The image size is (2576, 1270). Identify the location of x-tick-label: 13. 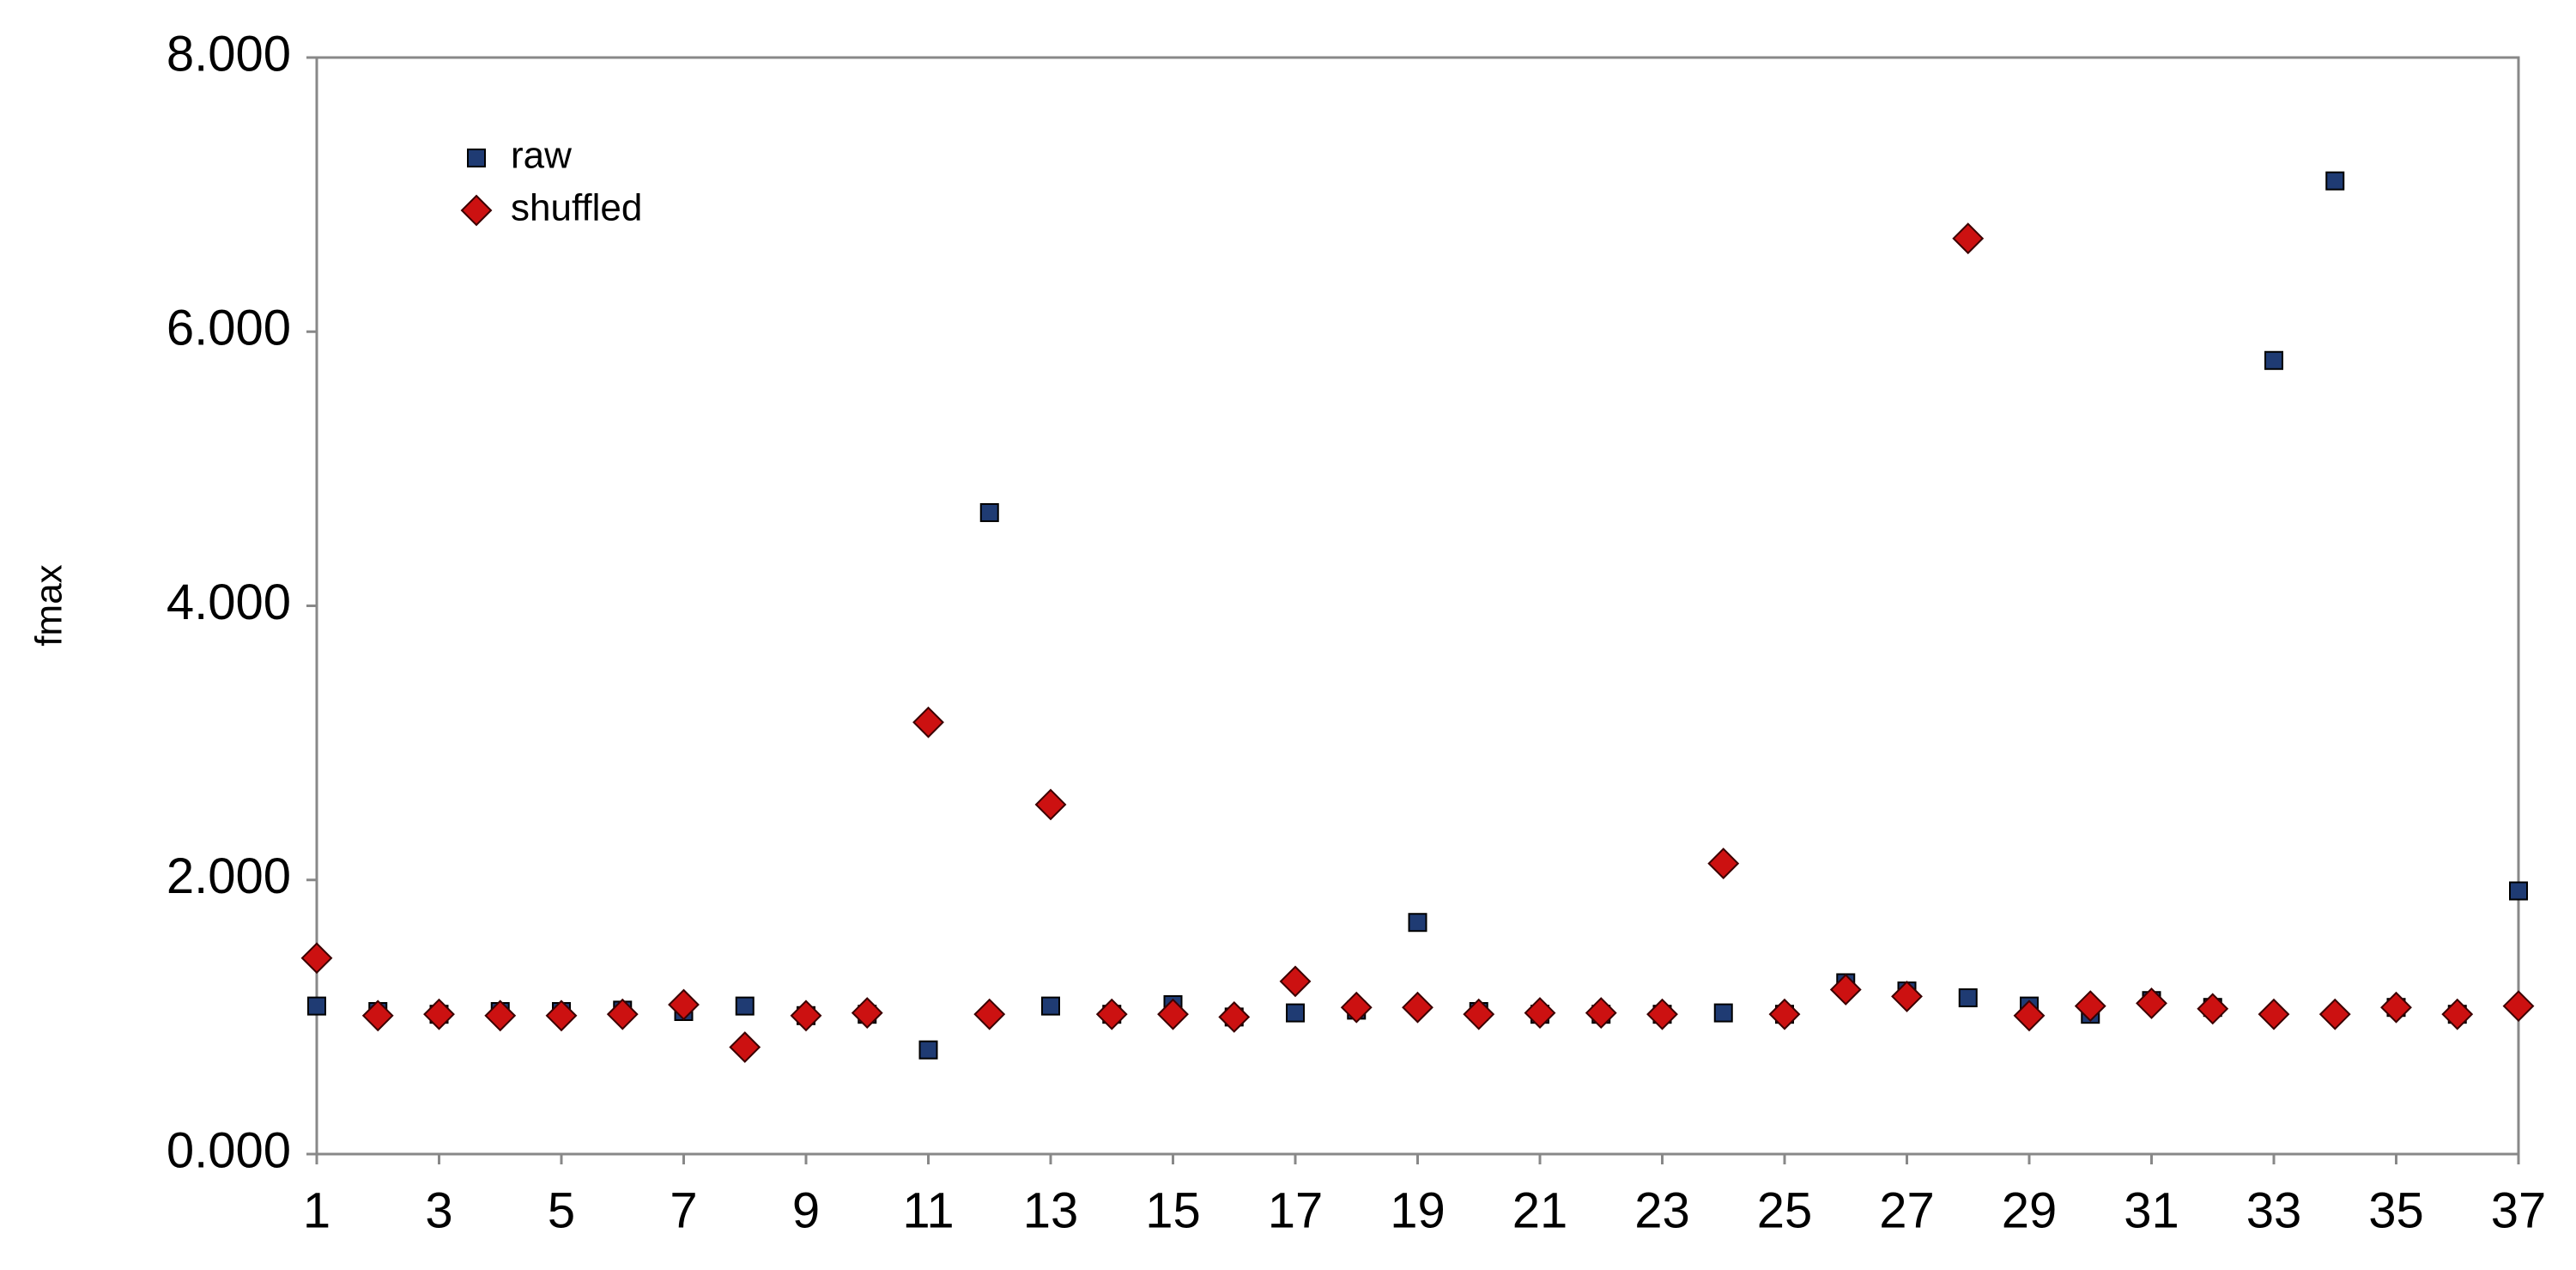
(1051, 1210).